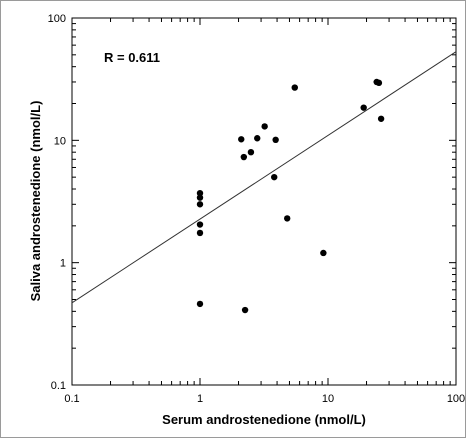  What do you see at coordinates (328, 399) in the screenshot?
I see `x-tick-label: 10` at bounding box center [328, 399].